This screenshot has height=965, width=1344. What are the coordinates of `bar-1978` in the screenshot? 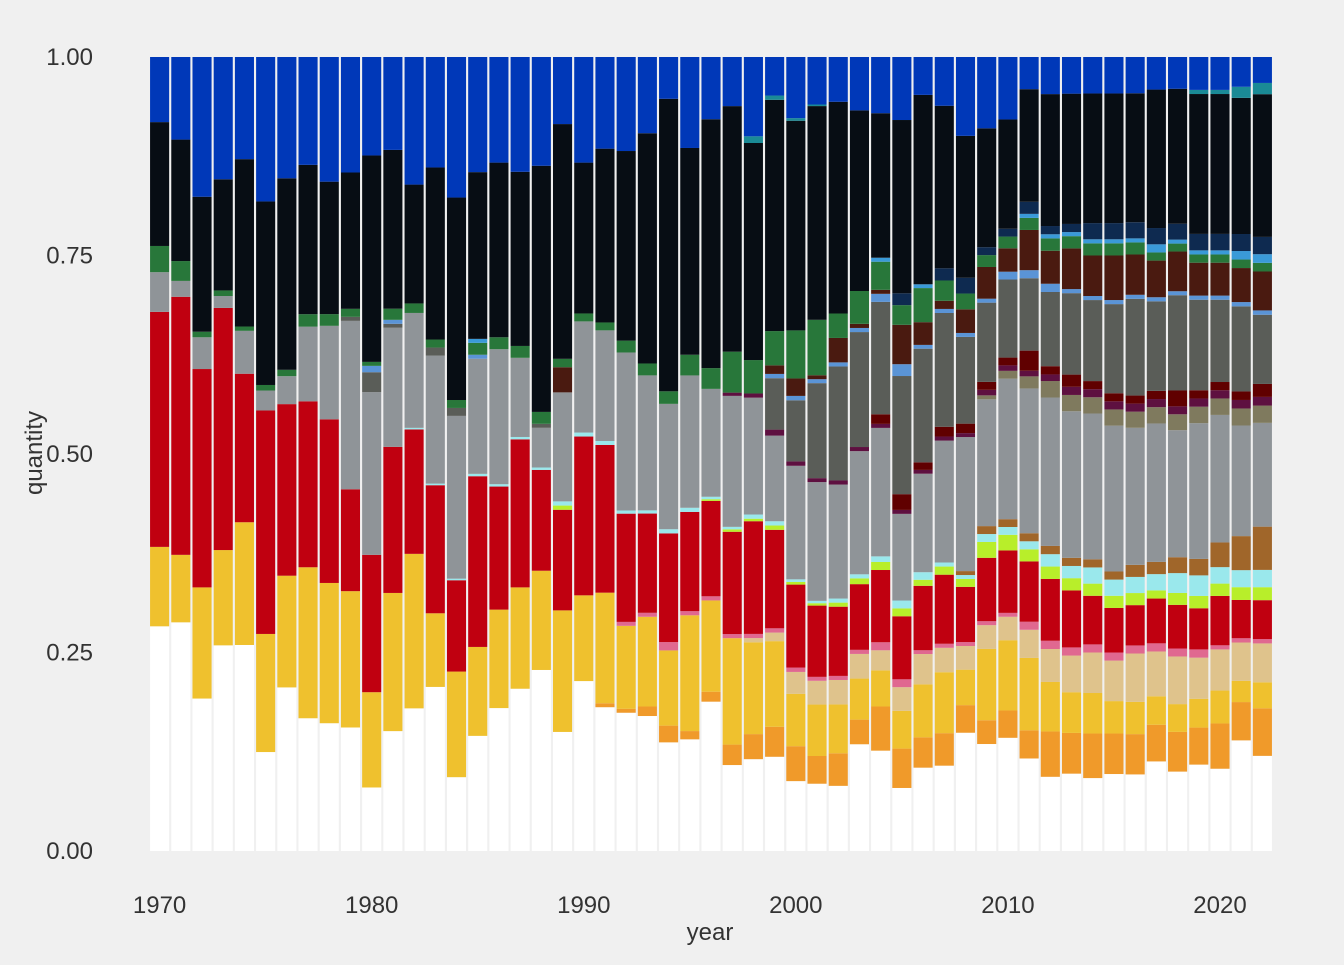 It's located at (329, 454).